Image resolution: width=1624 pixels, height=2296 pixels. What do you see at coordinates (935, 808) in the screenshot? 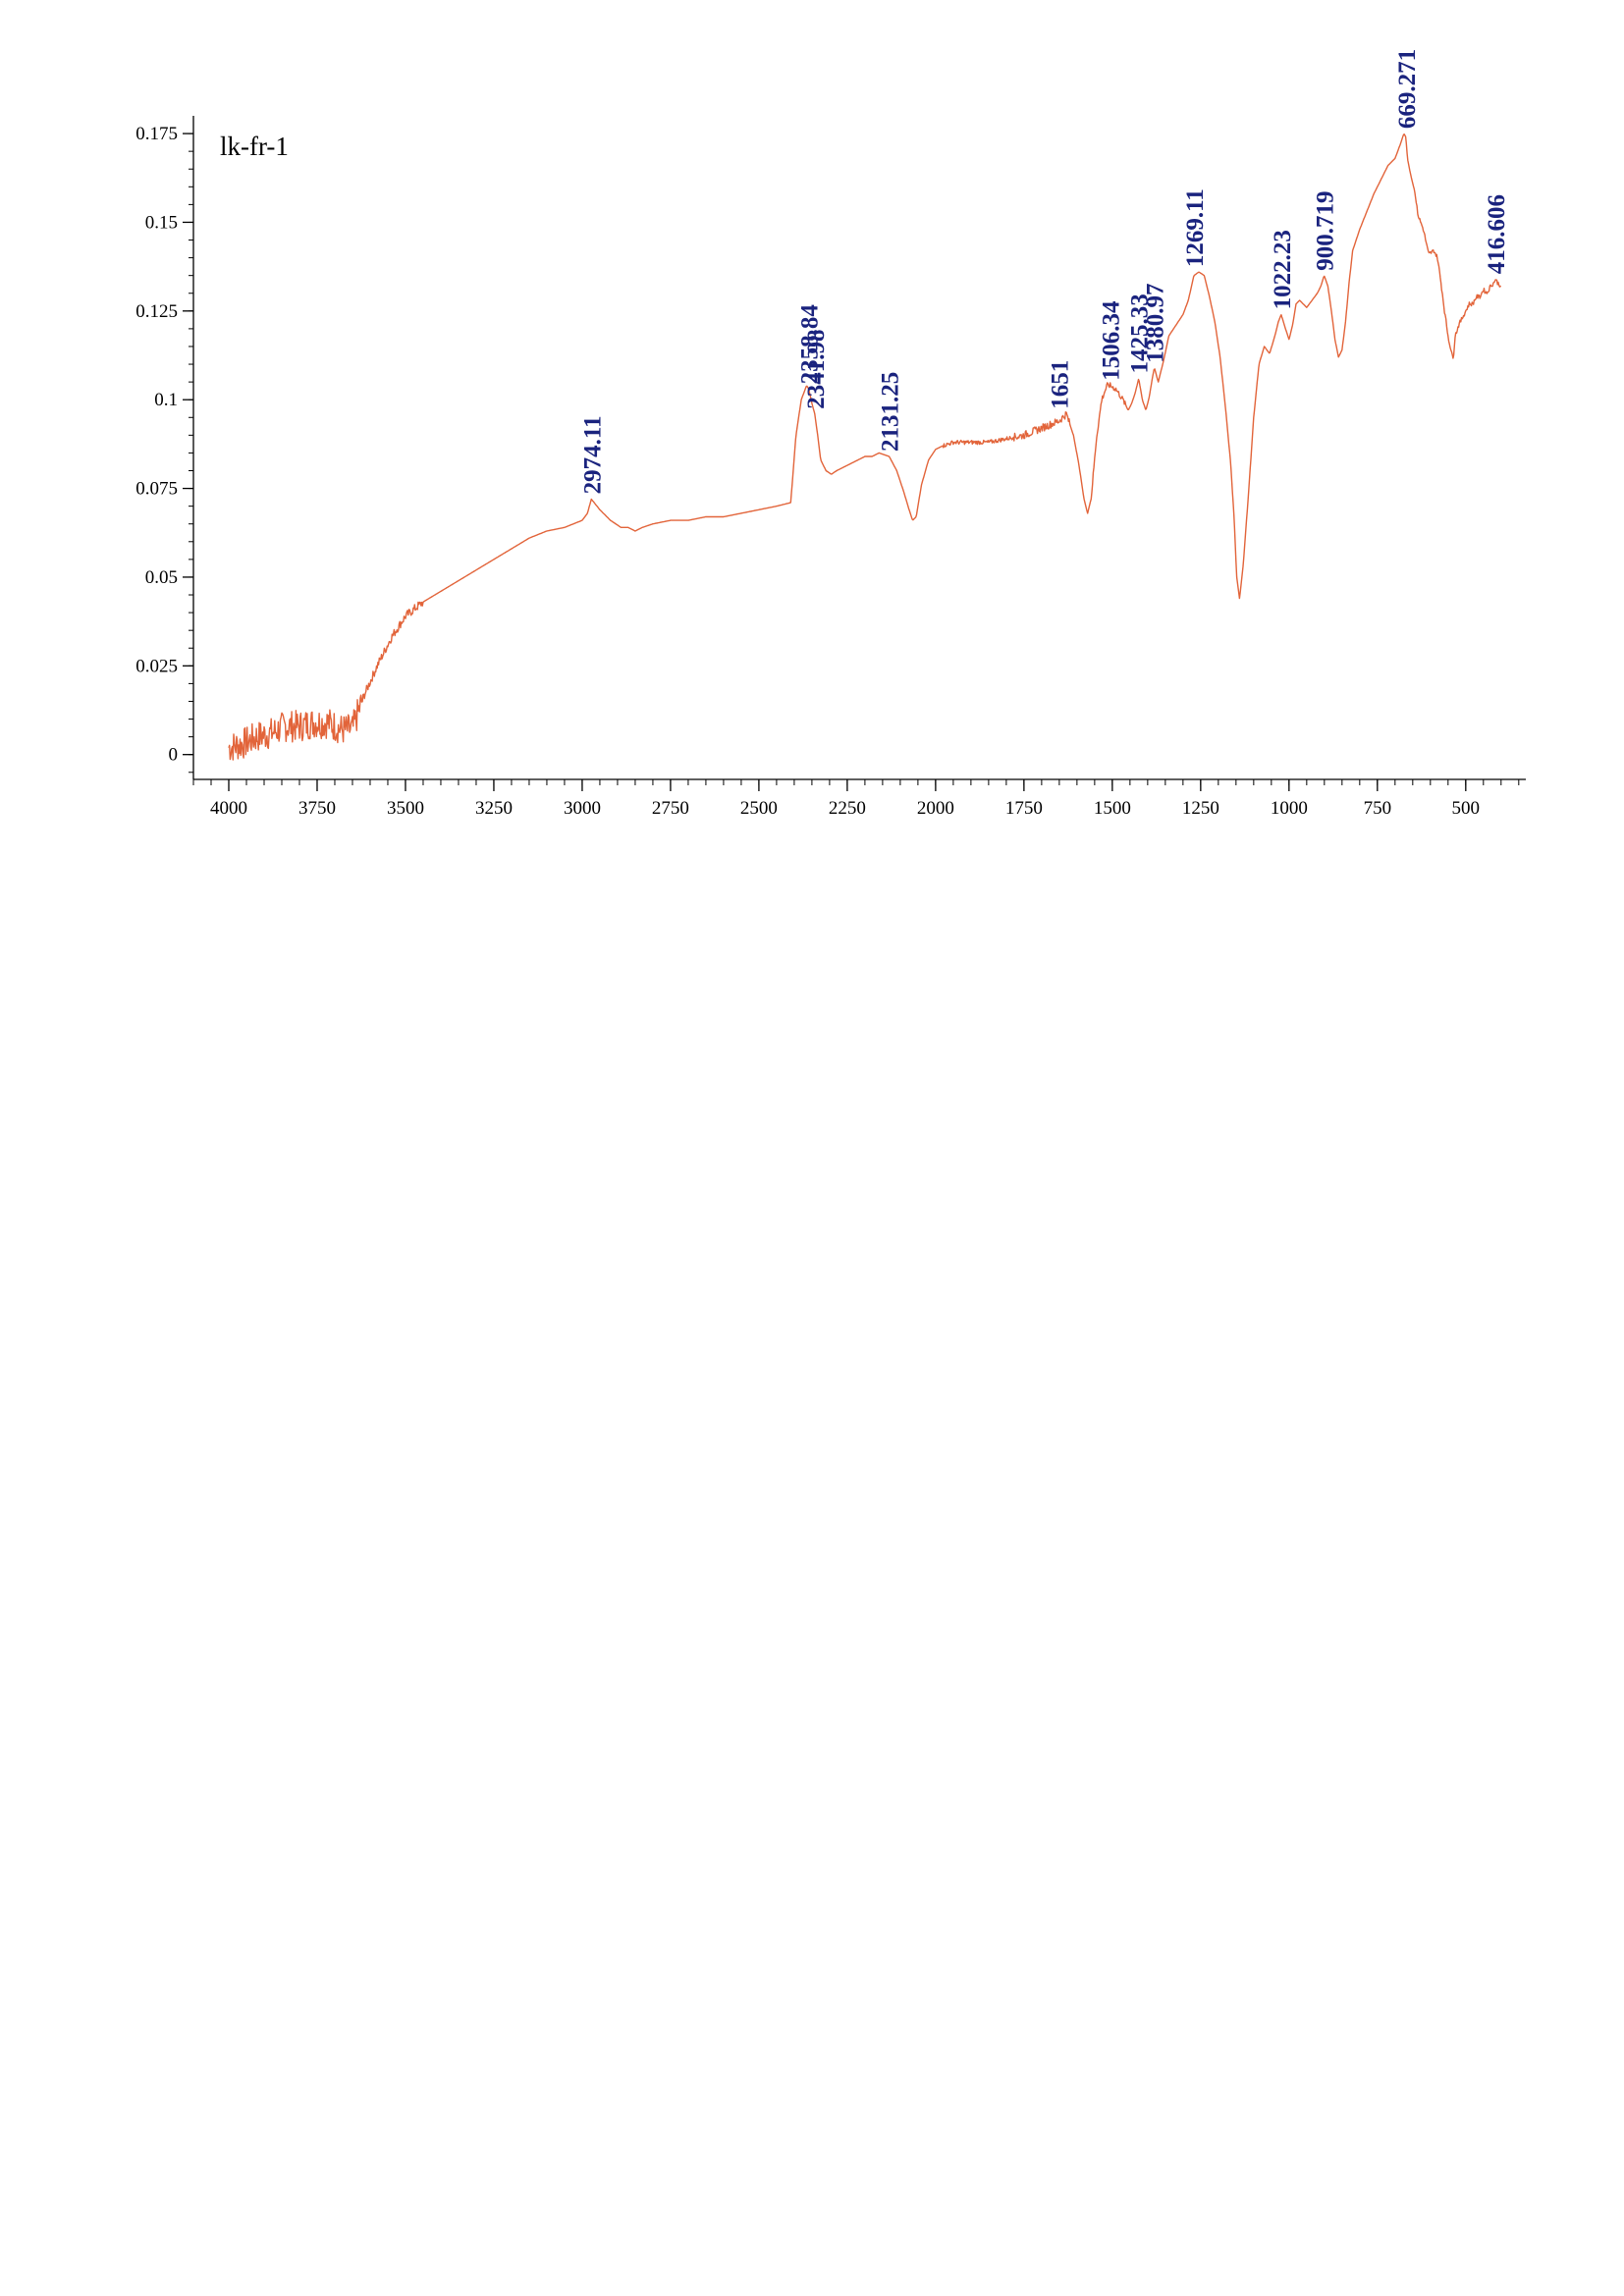
I see `x-tick-label: 2000` at bounding box center [935, 808].